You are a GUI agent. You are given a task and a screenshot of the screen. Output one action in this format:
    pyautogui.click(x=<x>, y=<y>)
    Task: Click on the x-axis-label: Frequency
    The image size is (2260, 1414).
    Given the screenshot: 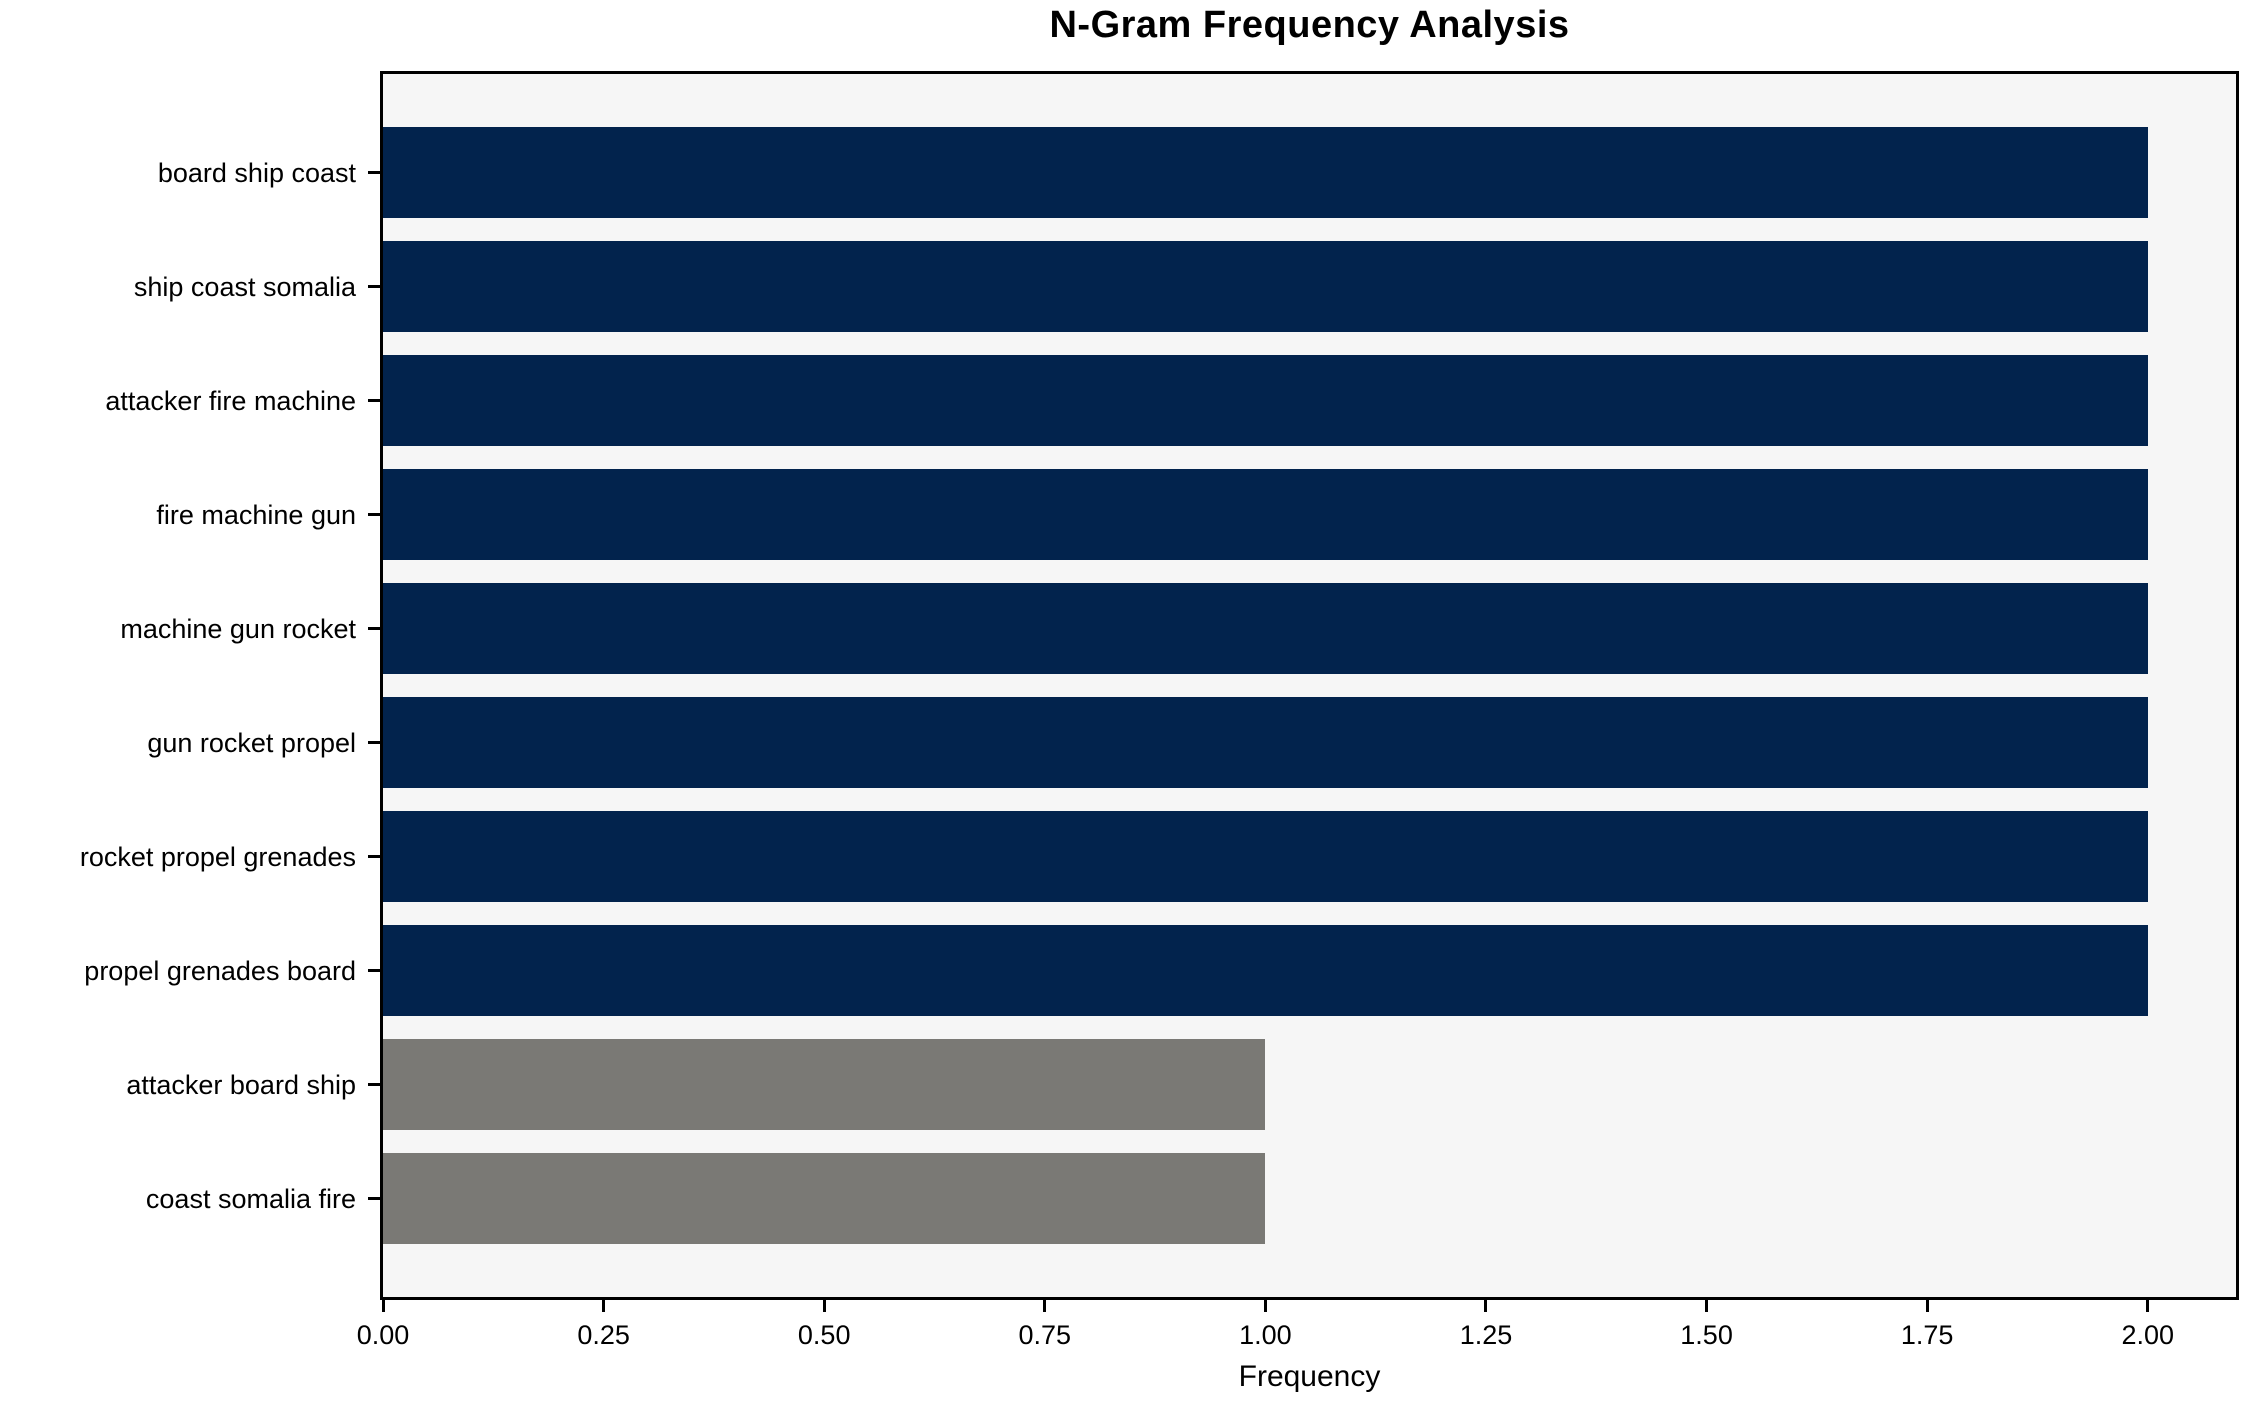 What is the action you would take?
    pyautogui.click(x=1309, y=1376)
    